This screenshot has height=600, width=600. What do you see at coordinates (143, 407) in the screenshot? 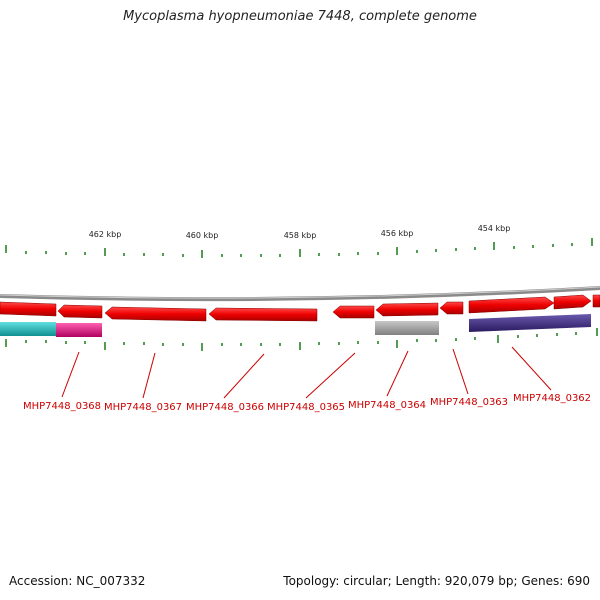
I see `gene-label: MHP7448_0367` at bounding box center [143, 407].